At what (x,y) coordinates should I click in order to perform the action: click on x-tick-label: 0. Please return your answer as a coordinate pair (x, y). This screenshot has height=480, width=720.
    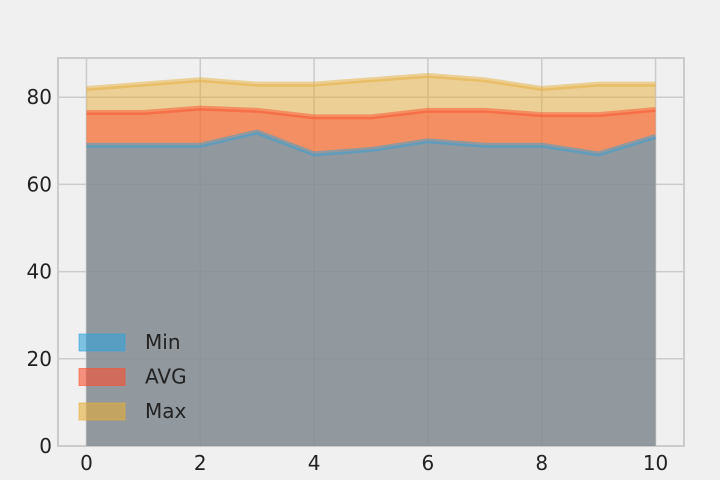
    Looking at the image, I should click on (86, 463).